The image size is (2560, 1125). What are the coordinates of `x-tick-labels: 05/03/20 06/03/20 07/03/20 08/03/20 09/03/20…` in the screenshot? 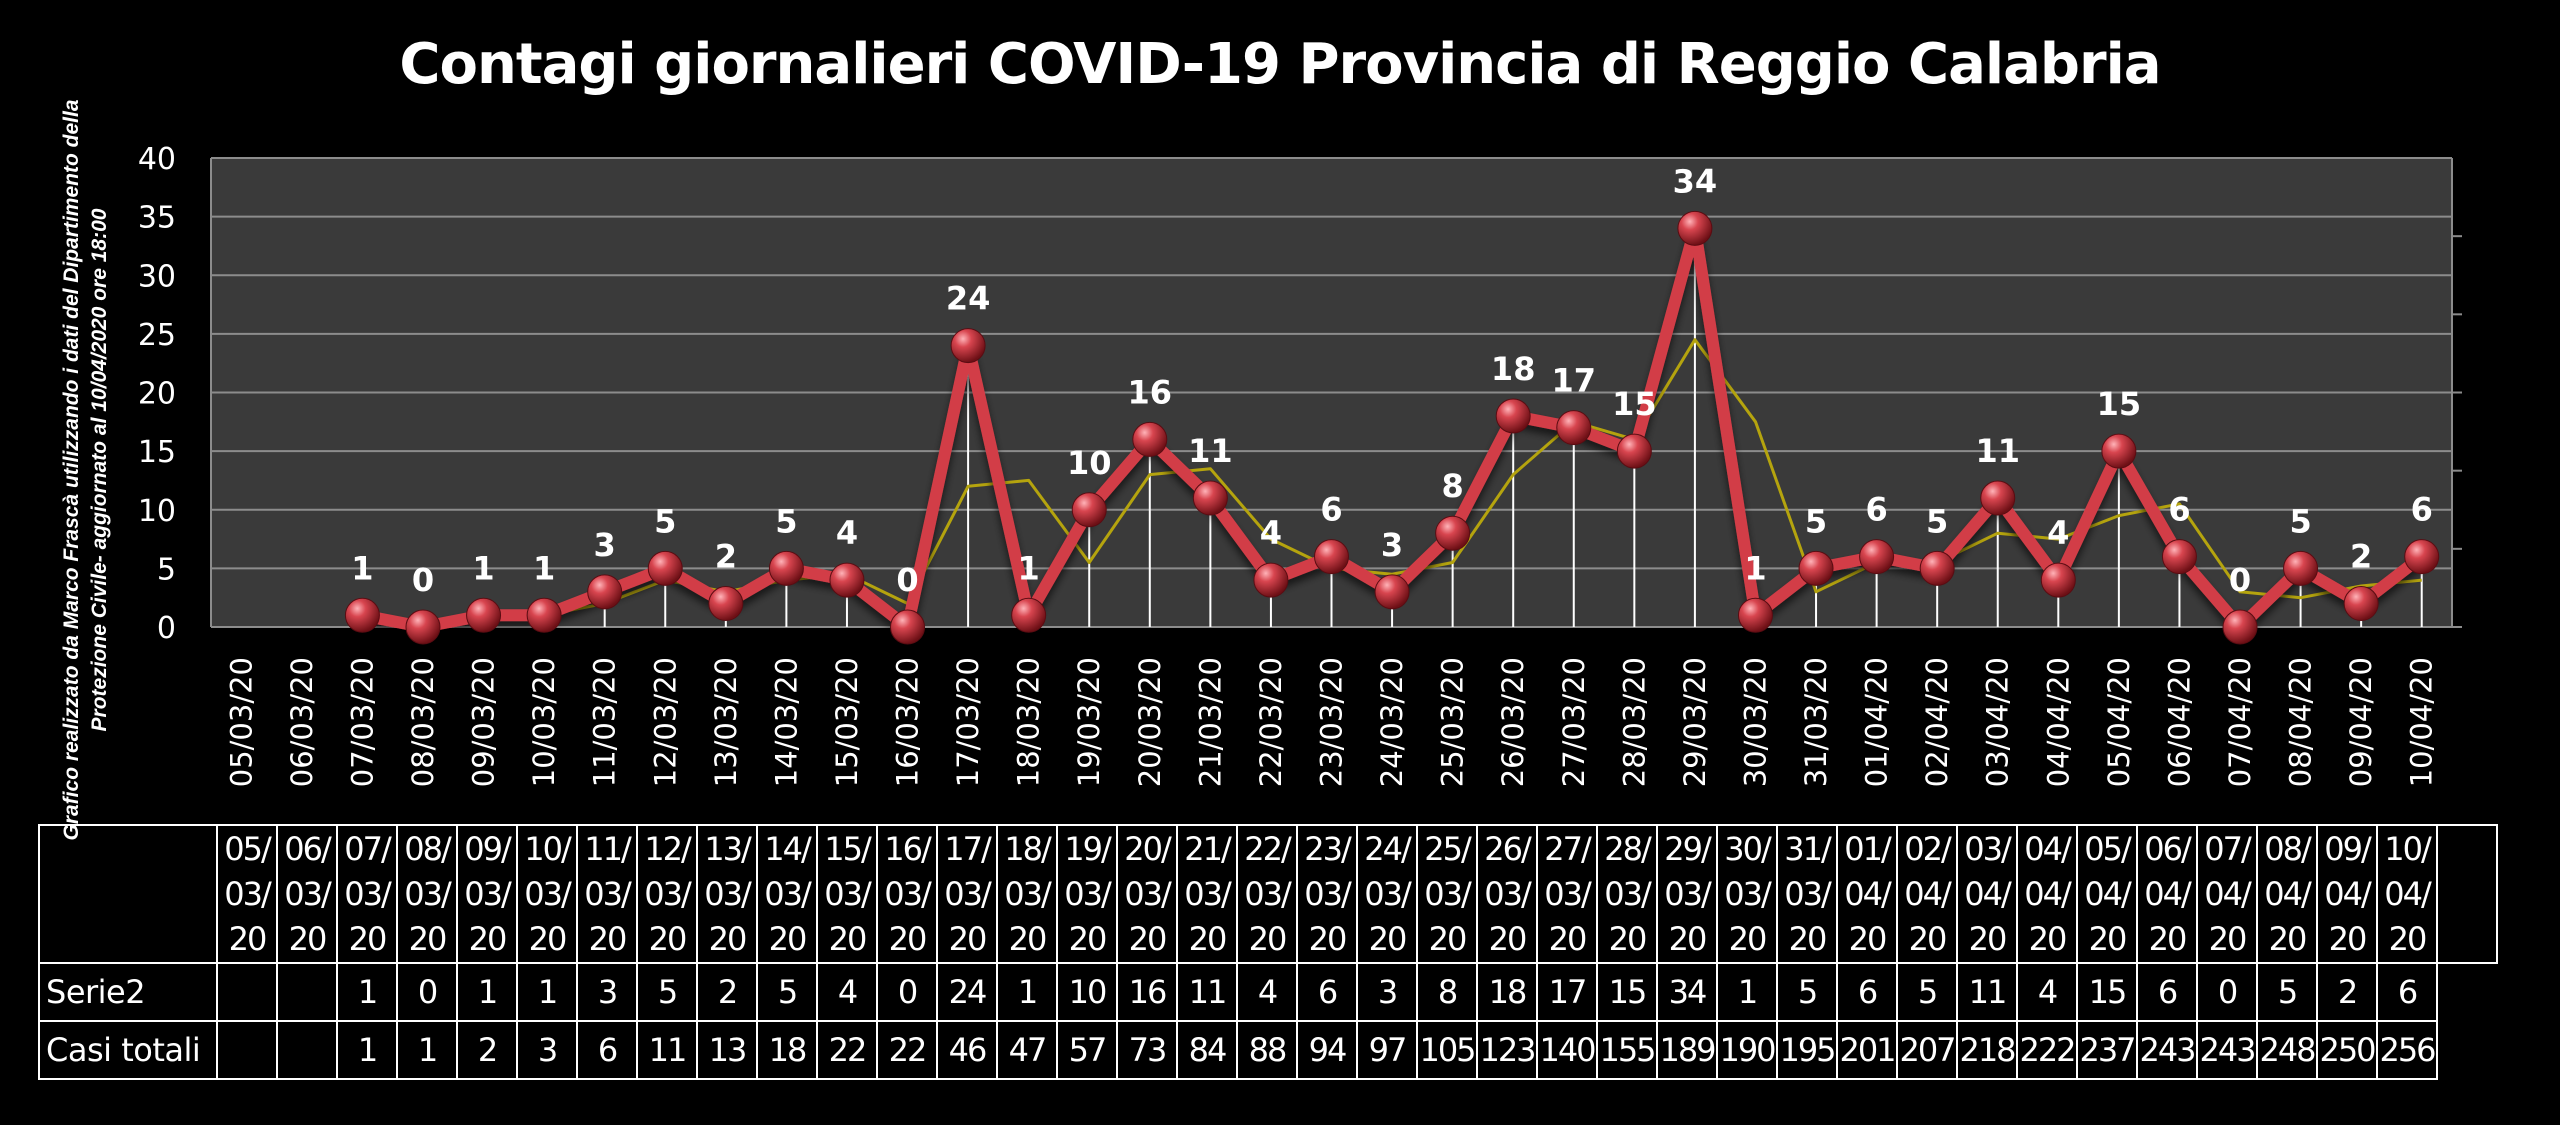 It's located at (1331, 722).